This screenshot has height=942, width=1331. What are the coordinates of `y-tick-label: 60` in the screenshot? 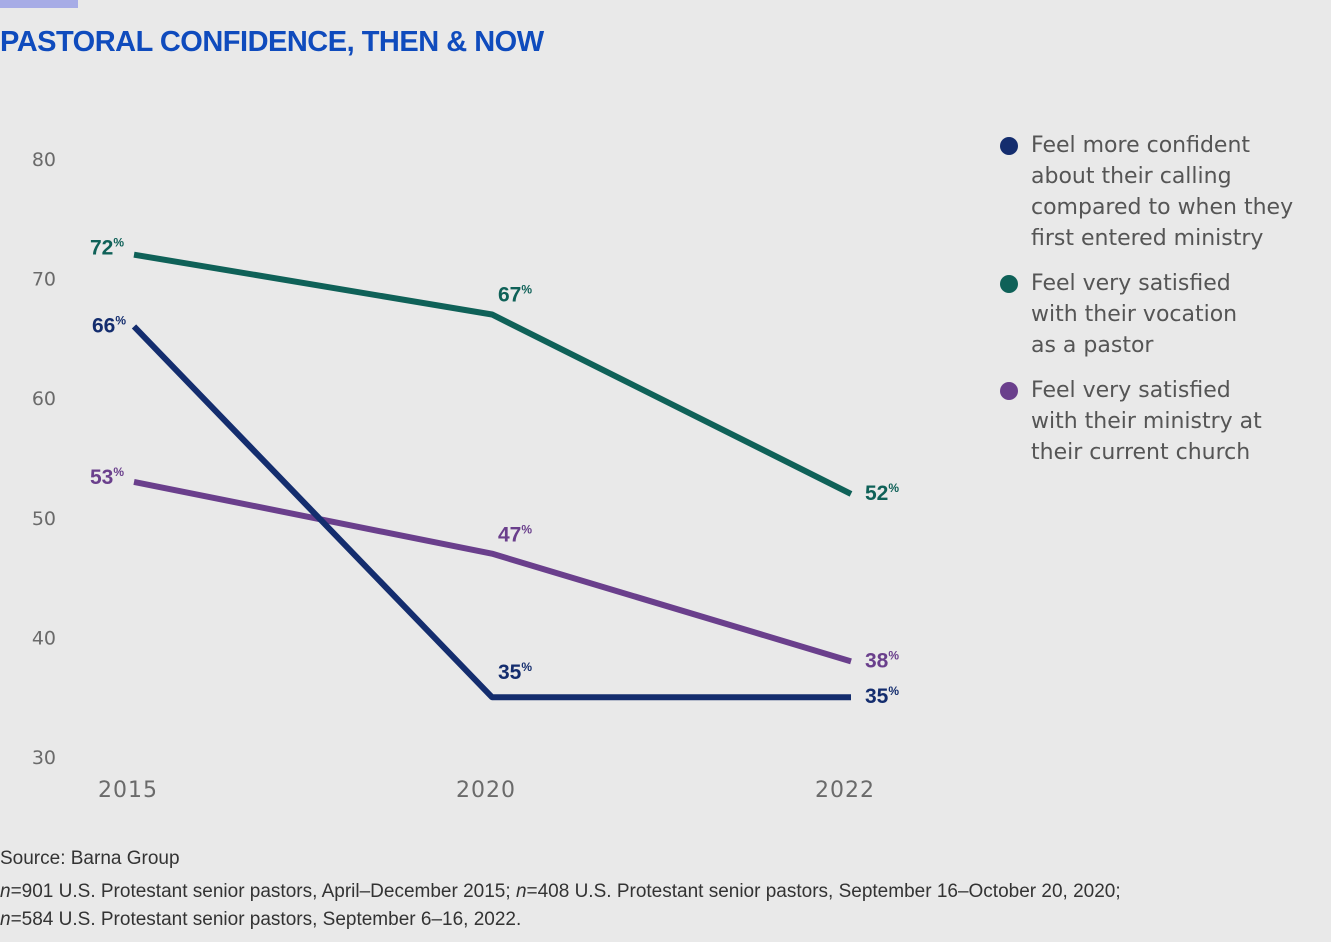 It's located at (44, 399).